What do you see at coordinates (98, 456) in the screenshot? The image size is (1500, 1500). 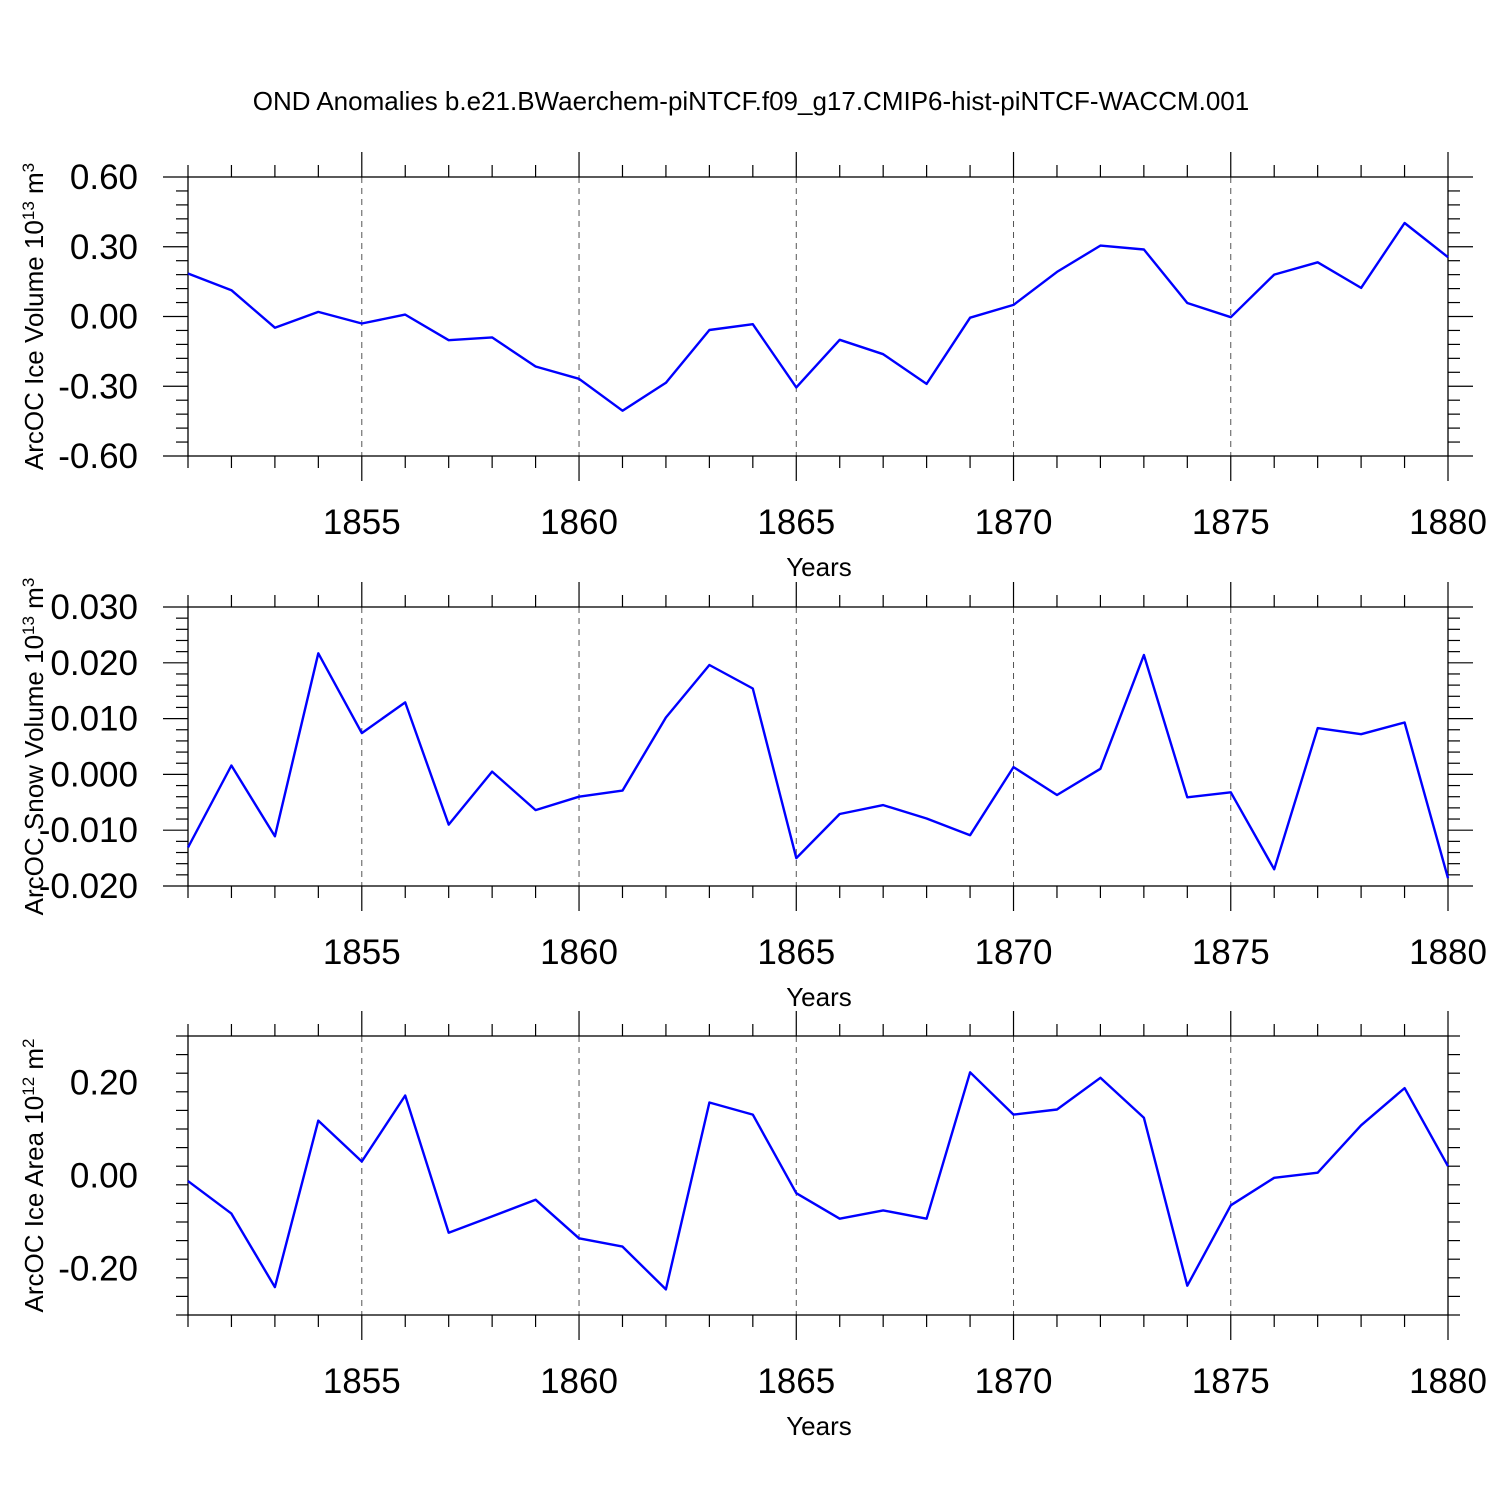 I see `y-tick-label: -0.60` at bounding box center [98, 456].